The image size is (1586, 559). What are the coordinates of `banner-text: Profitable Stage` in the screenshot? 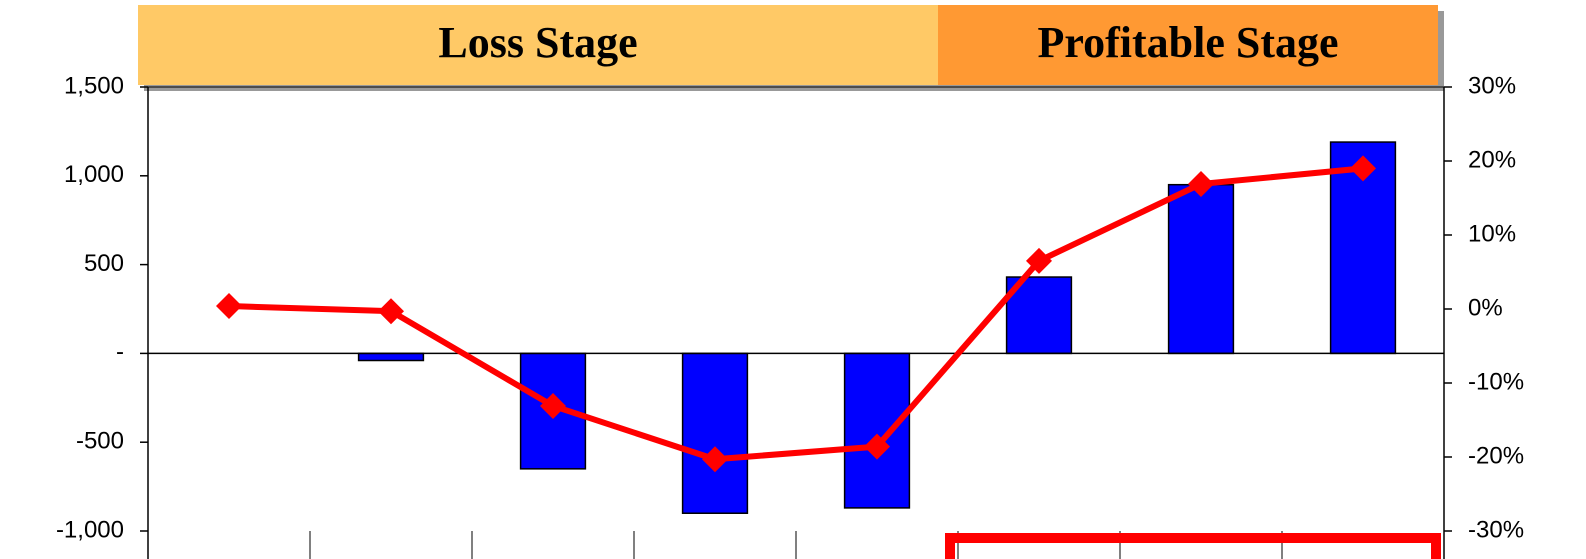 It's located at (1187, 42).